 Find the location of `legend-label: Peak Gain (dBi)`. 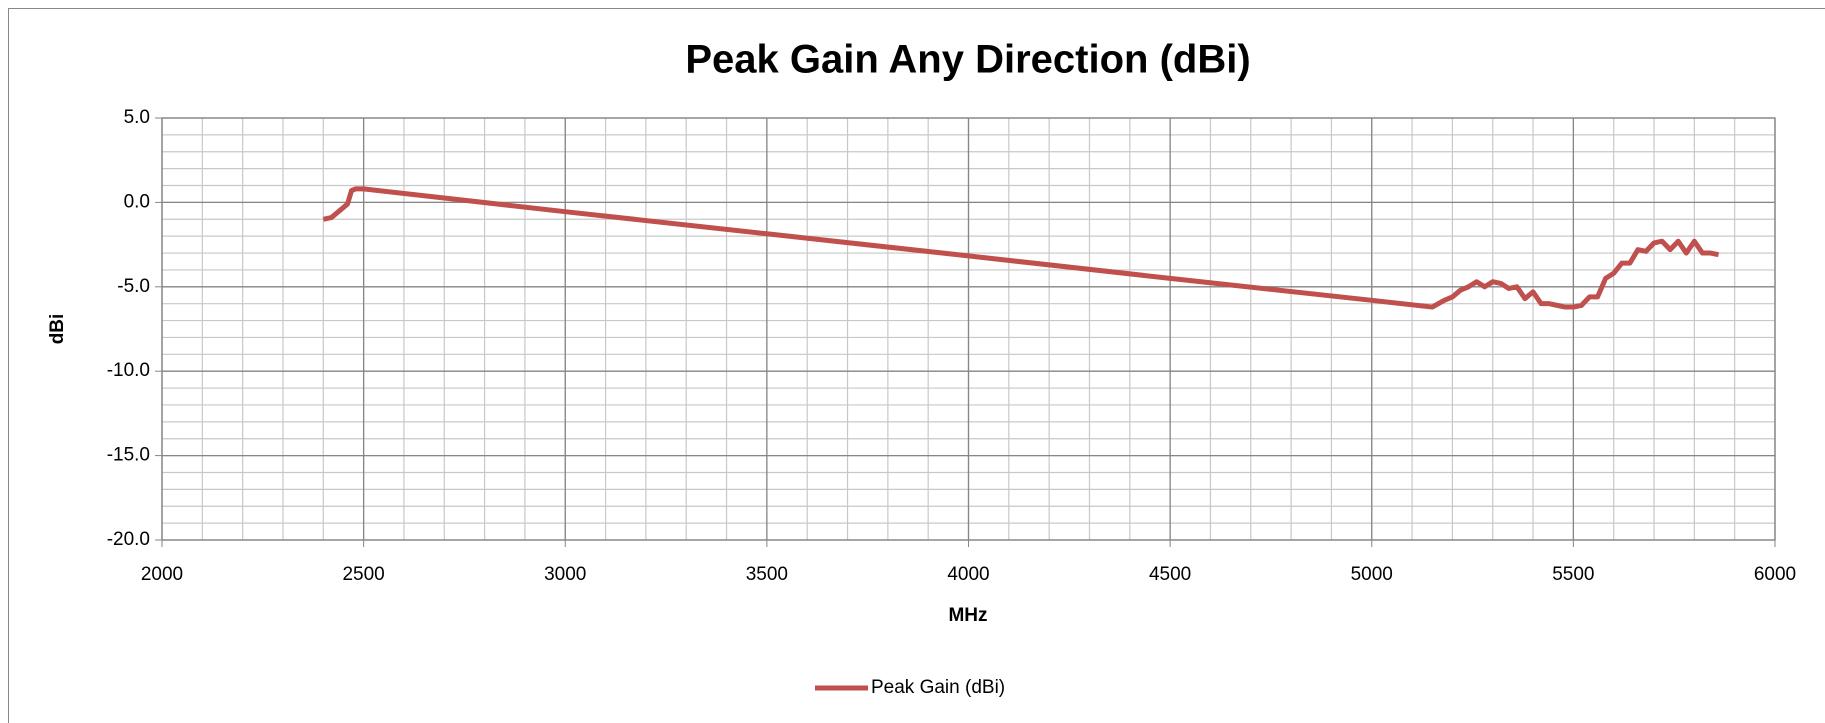

legend-label: Peak Gain (dBi) is located at coordinates (938, 687).